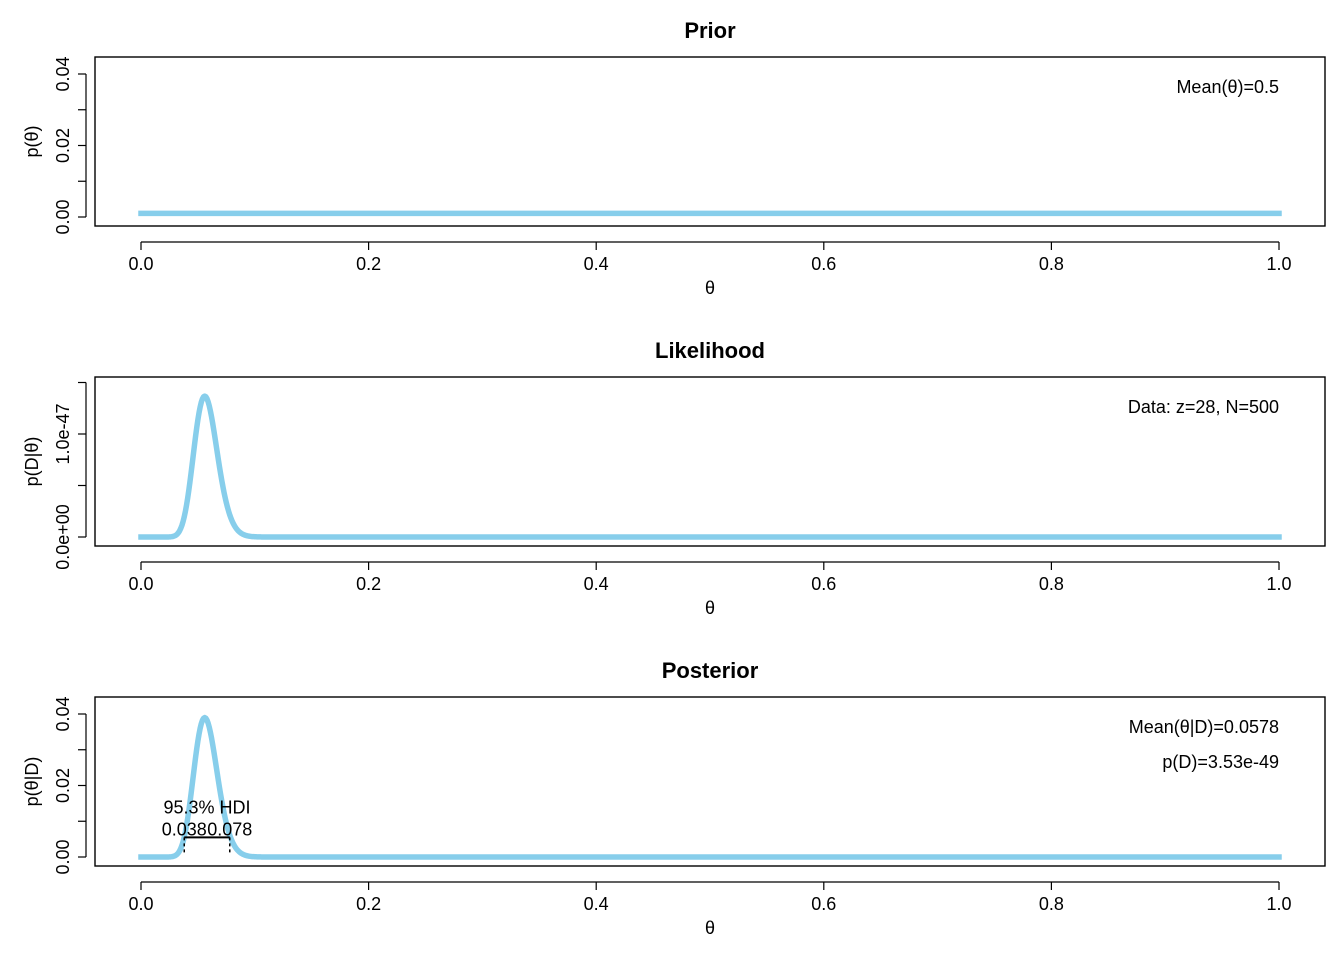 The image size is (1344, 960). What do you see at coordinates (63, 433) in the screenshot?
I see `y-tick-label: 1.0e-47` at bounding box center [63, 433].